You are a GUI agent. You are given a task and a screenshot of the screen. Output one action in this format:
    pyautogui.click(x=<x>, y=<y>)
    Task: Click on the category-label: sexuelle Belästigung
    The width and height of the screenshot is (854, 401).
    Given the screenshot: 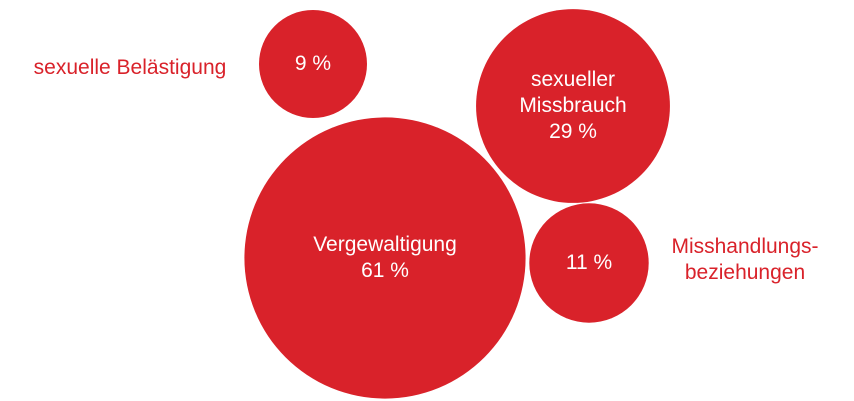 What is the action you would take?
    pyautogui.click(x=130, y=67)
    